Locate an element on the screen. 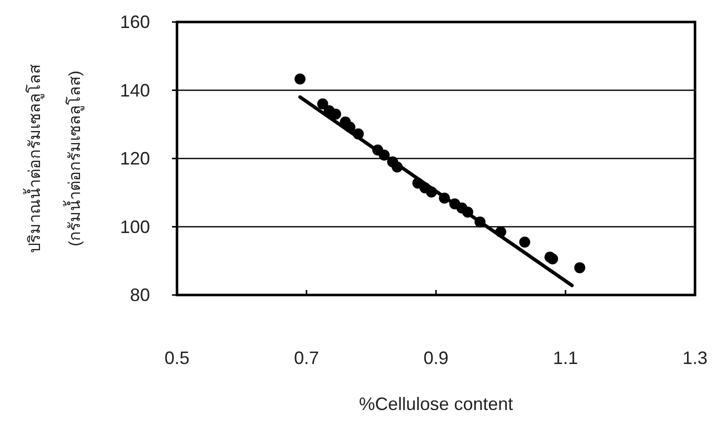 Image resolution: width=713 pixels, height=421 pixels. x-tick-label: 0.5 is located at coordinates (177, 358).